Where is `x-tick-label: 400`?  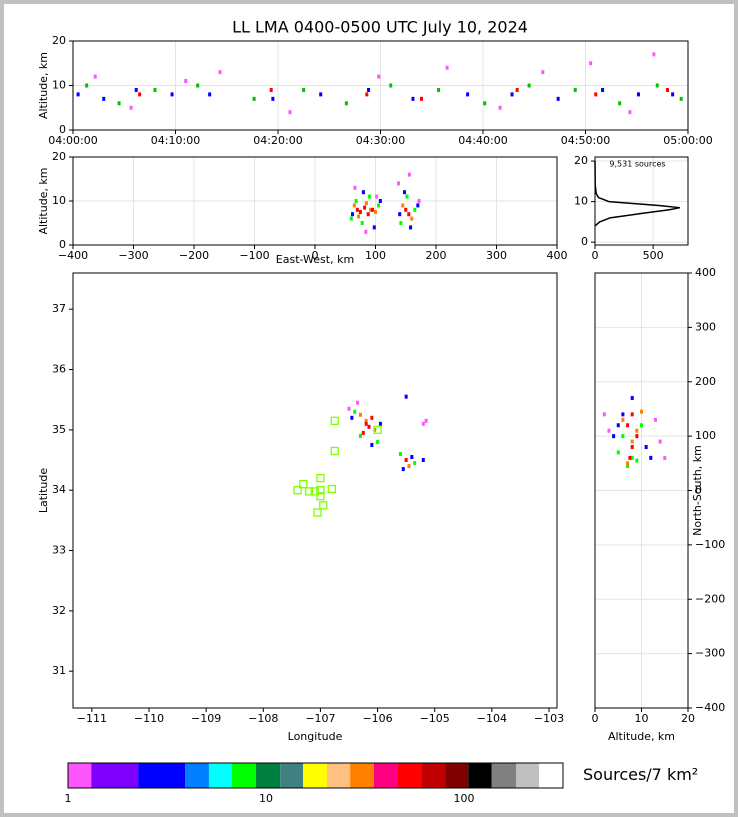
x-tick-label: 400 is located at coordinates (557, 255).